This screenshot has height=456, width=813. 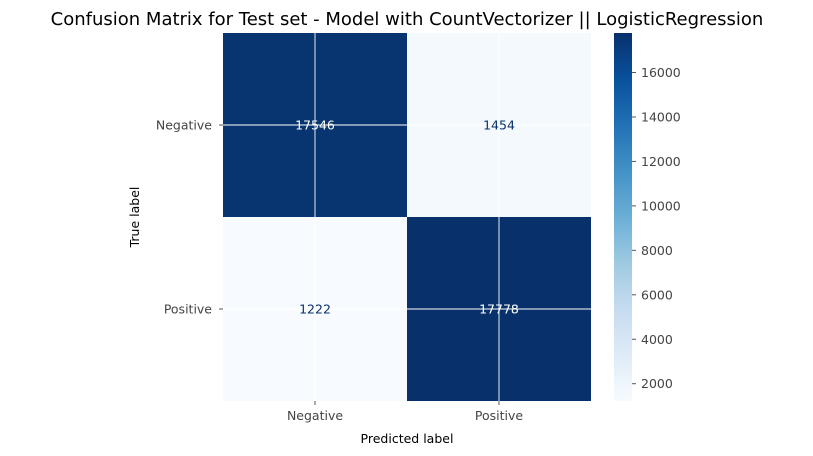 What do you see at coordinates (499, 415) in the screenshot?
I see `x-tick-label: Positive` at bounding box center [499, 415].